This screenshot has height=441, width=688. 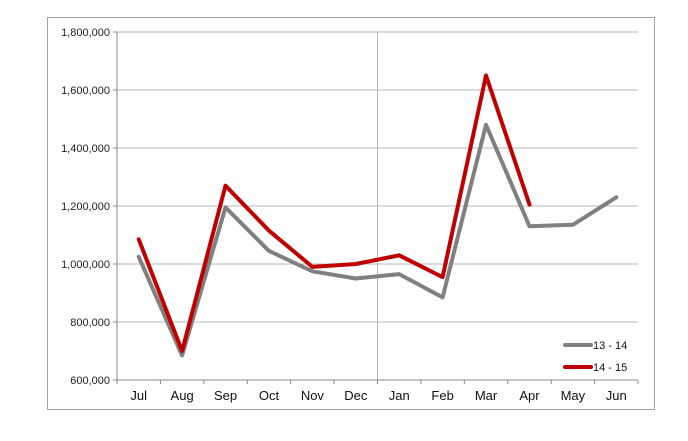 I want to click on x-tick-label: Sep, so click(x=225, y=395).